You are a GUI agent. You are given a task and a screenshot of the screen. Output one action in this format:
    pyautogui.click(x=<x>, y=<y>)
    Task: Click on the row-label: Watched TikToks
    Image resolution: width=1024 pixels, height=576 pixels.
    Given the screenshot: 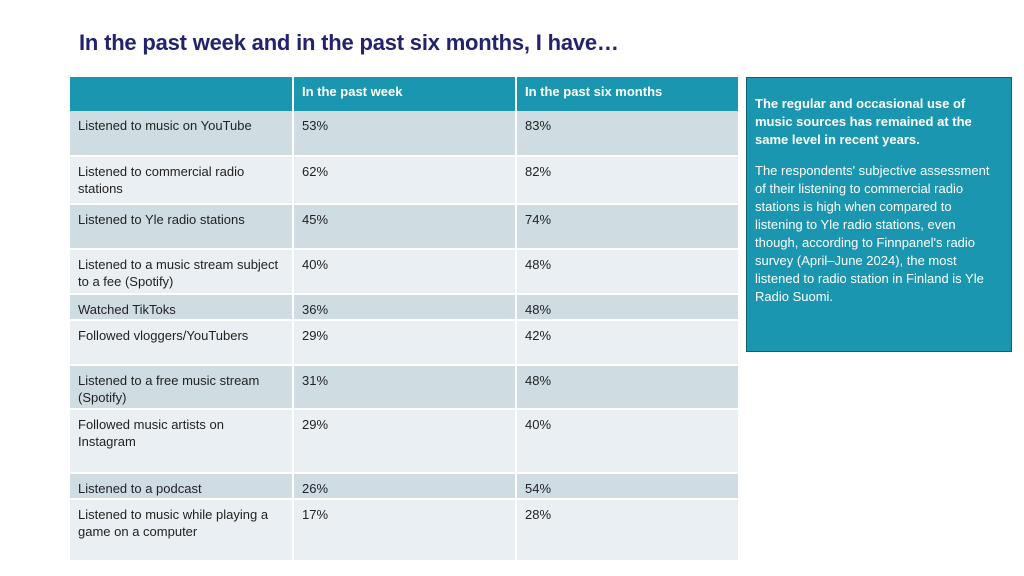 What is the action you would take?
    pyautogui.click(x=182, y=307)
    